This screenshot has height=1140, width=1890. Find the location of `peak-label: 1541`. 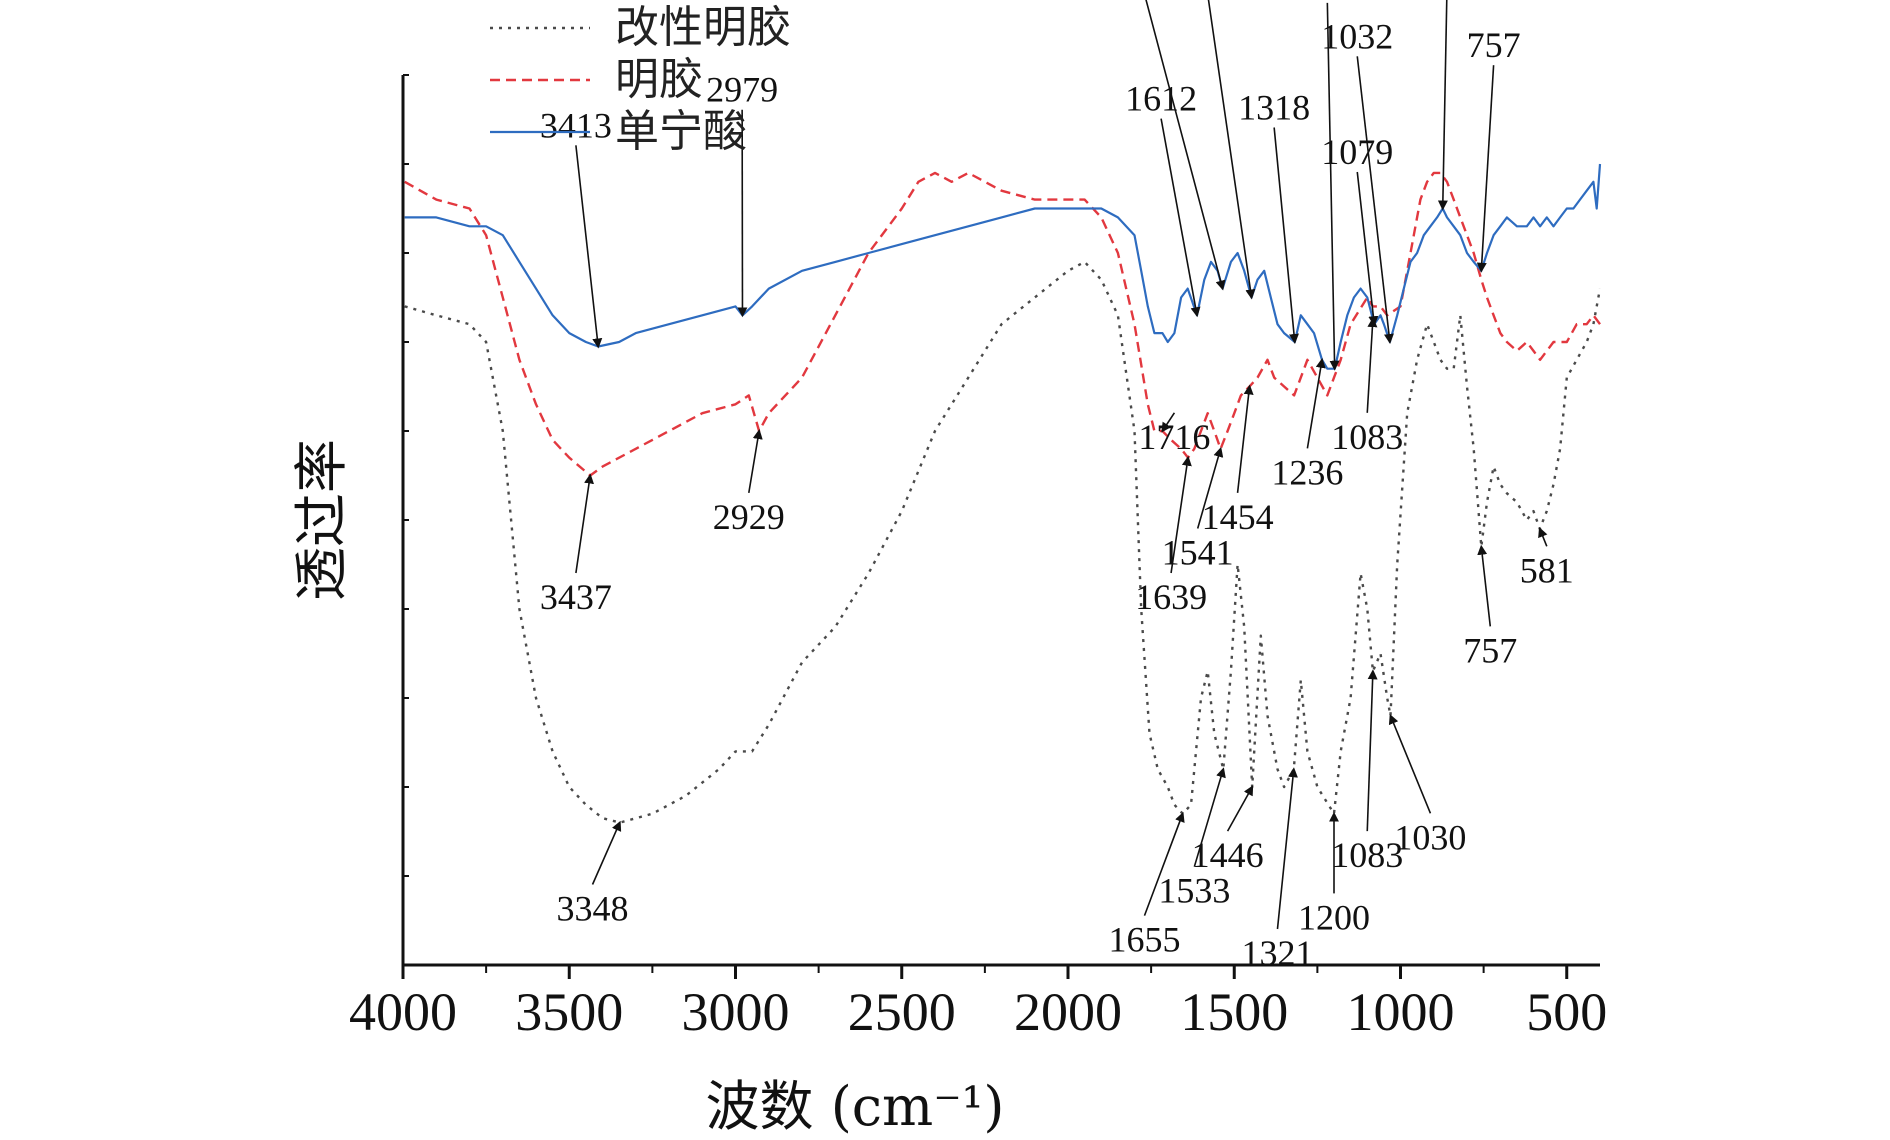

peak-label: 1541 is located at coordinates (1198, 553).